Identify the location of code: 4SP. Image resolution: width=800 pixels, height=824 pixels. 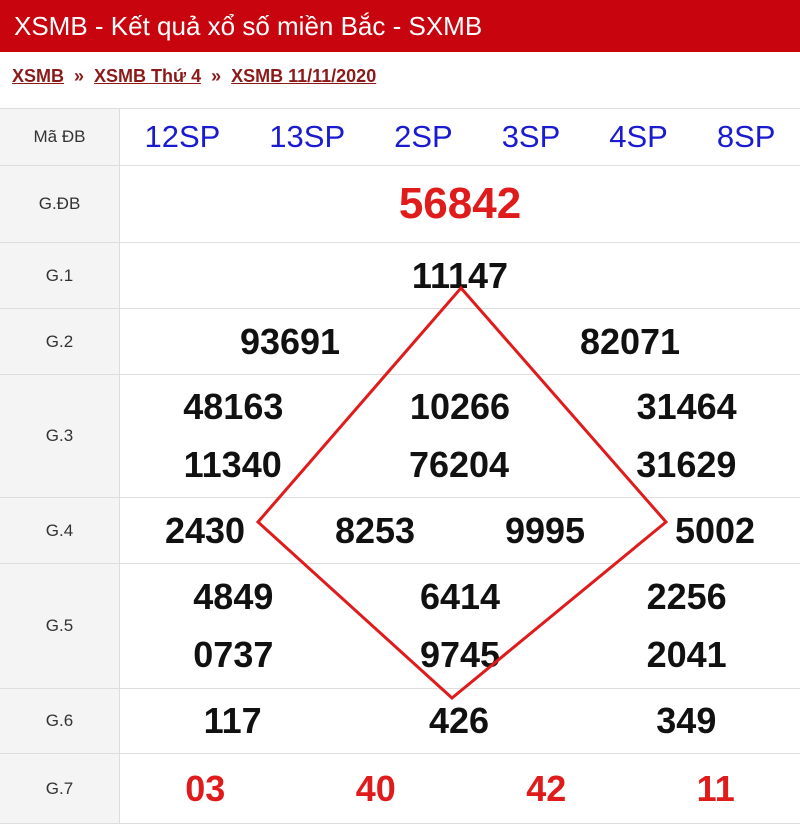
(638, 136).